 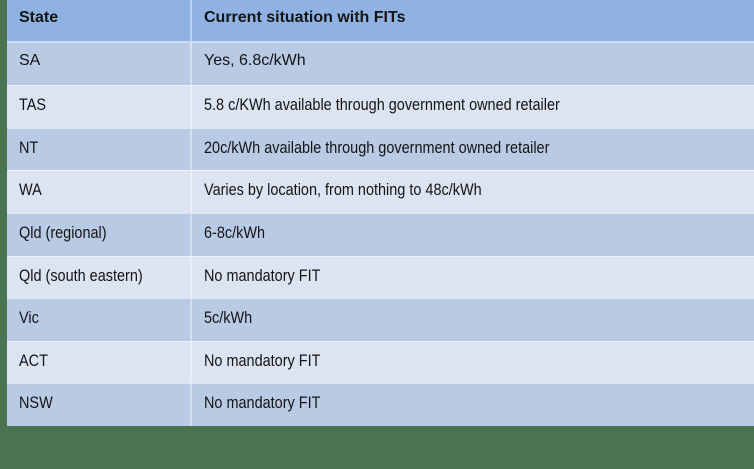 What do you see at coordinates (98, 150) in the screenshot?
I see `state-cell: NT` at bounding box center [98, 150].